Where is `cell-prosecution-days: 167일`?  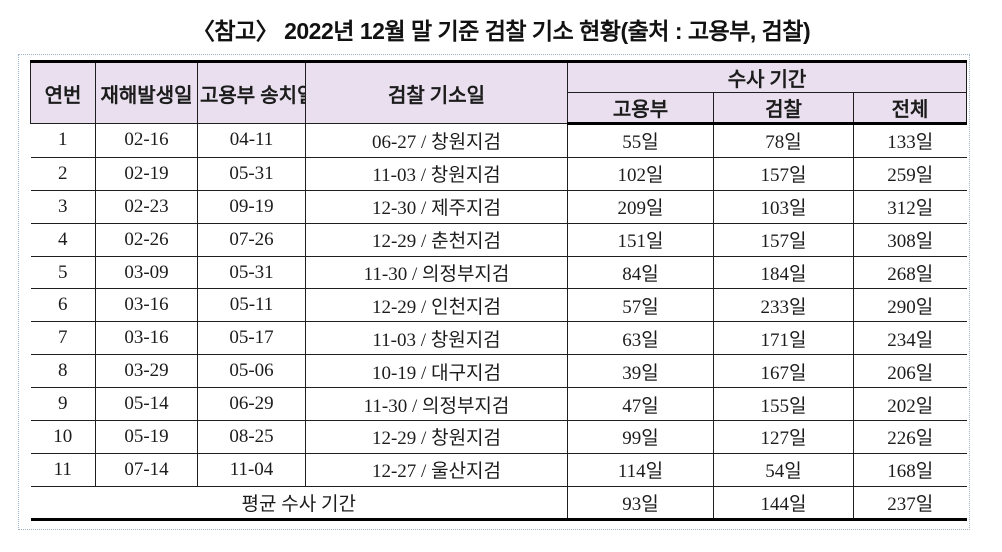
cell-prosecution-days: 167일 is located at coordinates (783, 371).